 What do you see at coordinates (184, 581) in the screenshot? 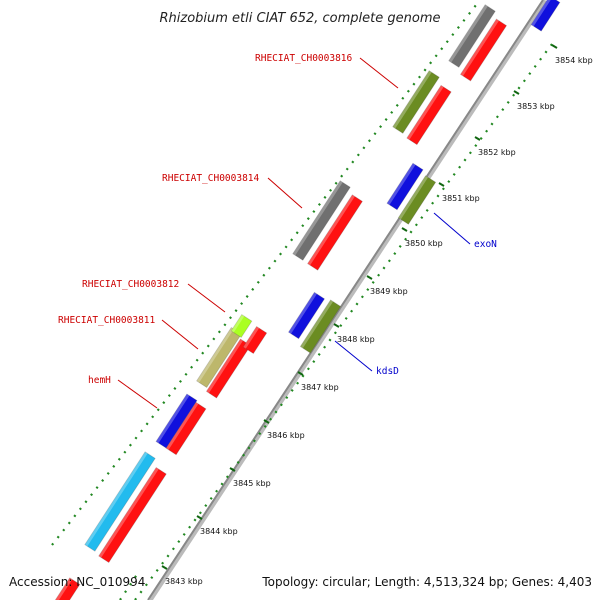
I see `scale-tick-label: 3843 kbp` at bounding box center [184, 581].